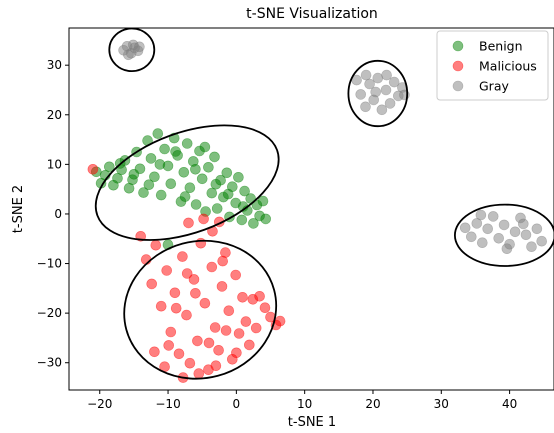 Image resolution: width=554 pixels, height=433 pixels. Describe the element at coordinates (458, 86) in the screenshot. I see `legend-marker-gray` at that location.